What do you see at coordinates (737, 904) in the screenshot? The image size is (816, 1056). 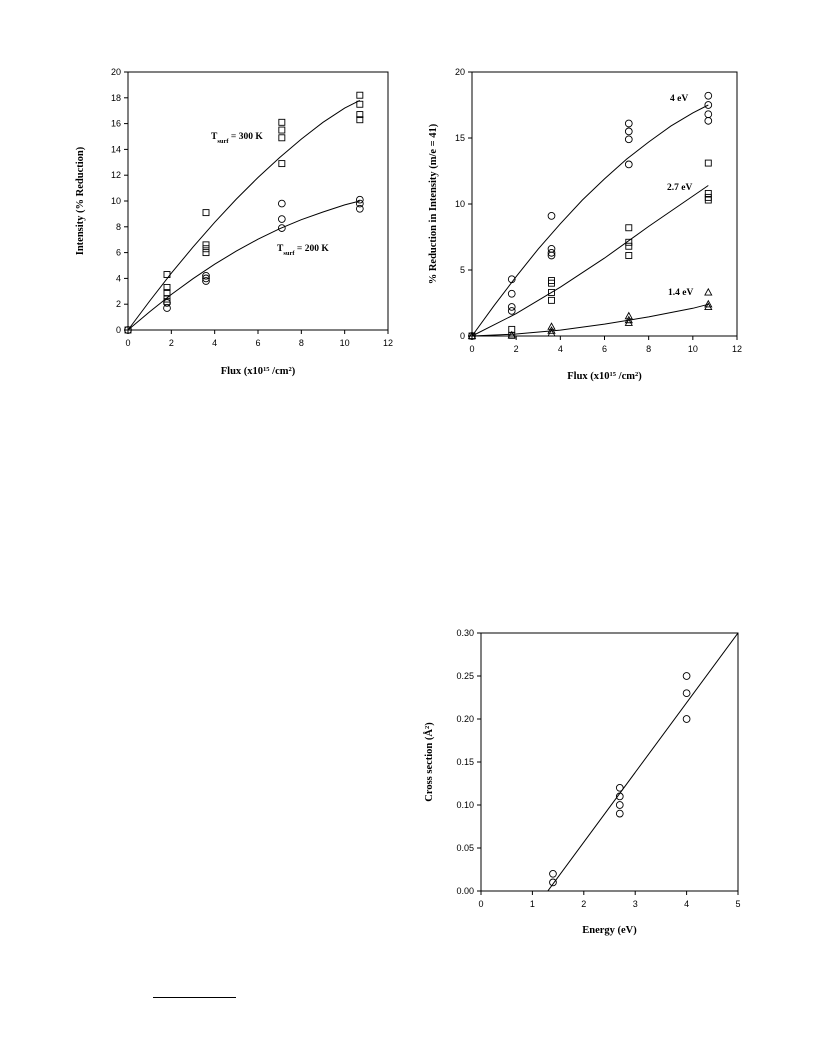 I see `x-tick-label: 5` at bounding box center [737, 904].